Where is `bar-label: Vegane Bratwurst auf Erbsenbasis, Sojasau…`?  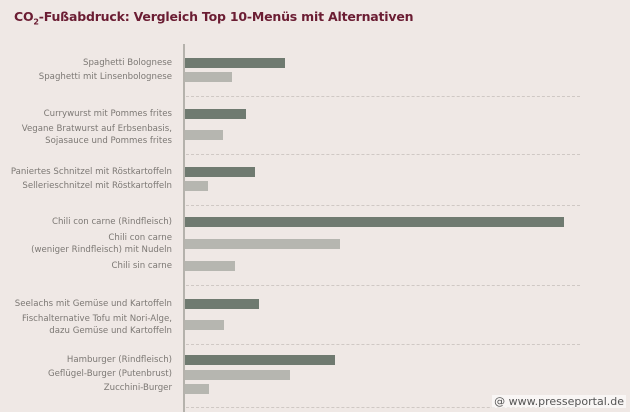 bar-label: Vegane Bratwurst auf Erbsenbasis, Sojasau… is located at coordinates (96, 135).